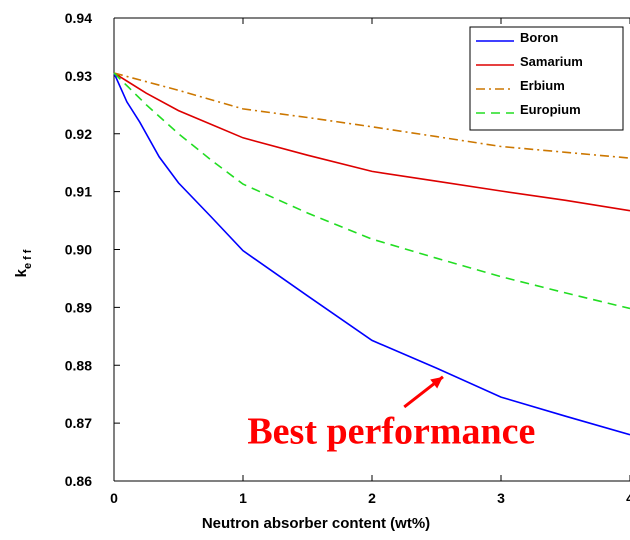 Image resolution: width=630 pixels, height=540 pixels. I want to click on y-axis-title: keff, so click(23, 262).